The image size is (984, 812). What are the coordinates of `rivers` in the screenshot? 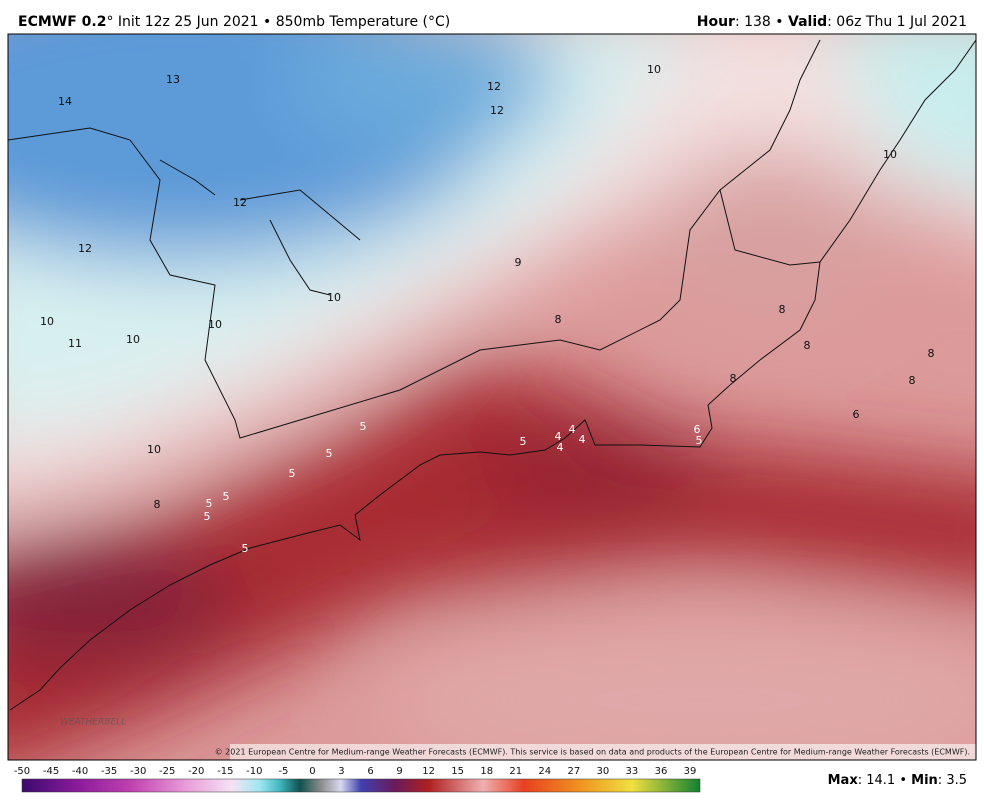 It's located at (260, 227).